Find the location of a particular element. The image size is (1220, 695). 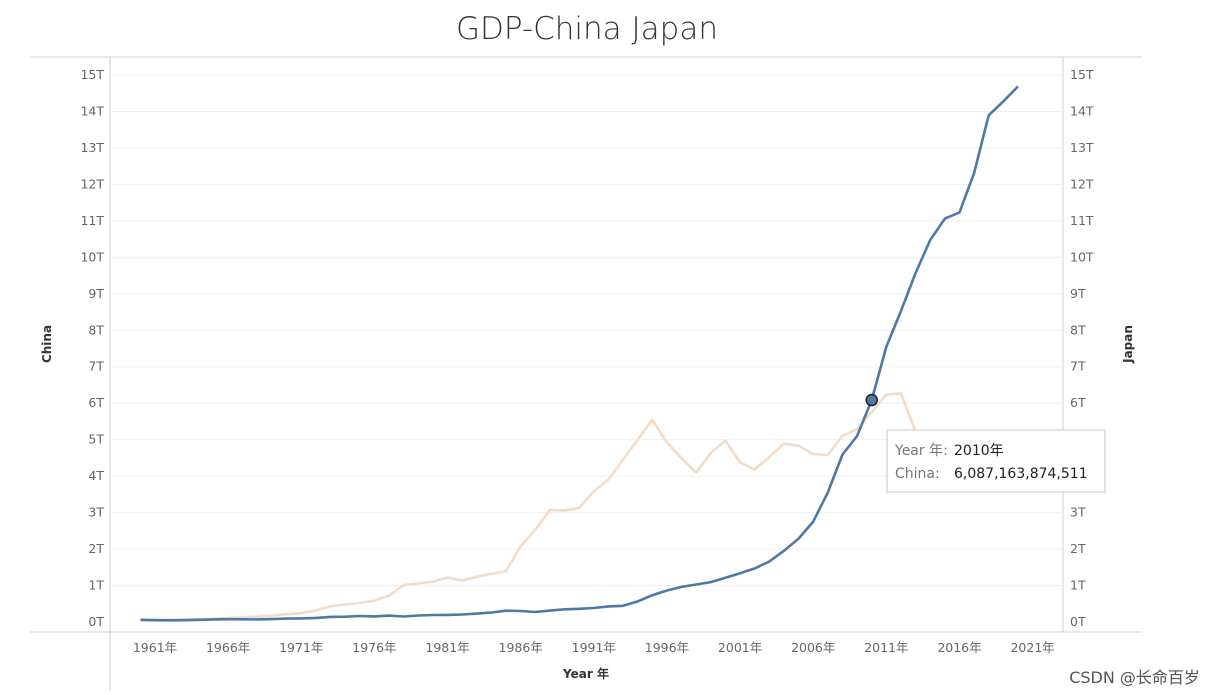

x-tick-label: 2011年 is located at coordinates (886, 647).